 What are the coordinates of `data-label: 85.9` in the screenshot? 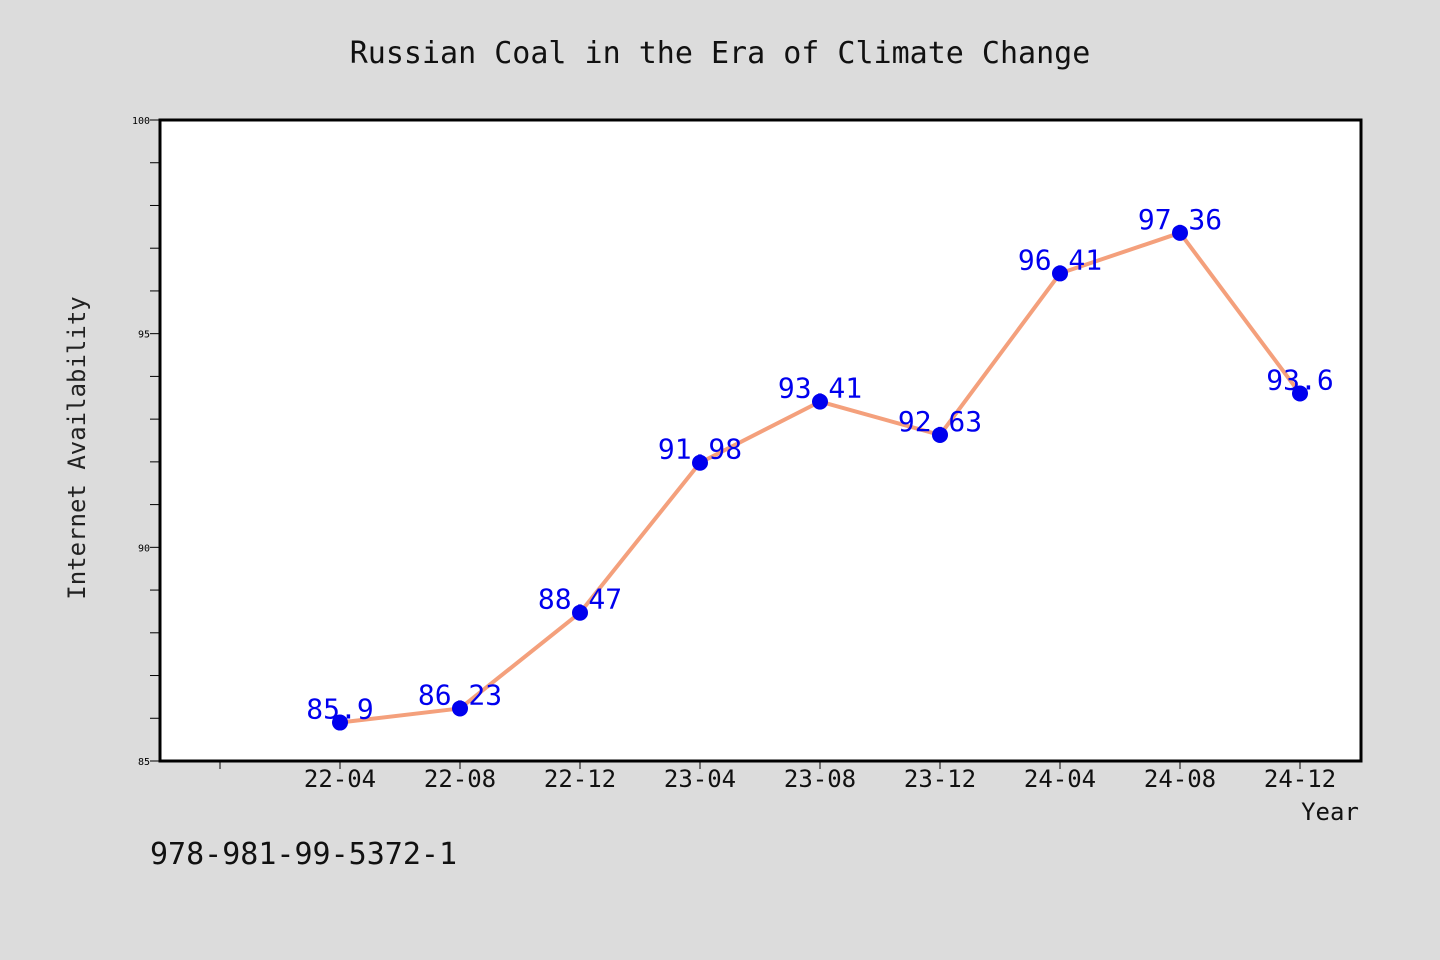 It's located at (339, 709).